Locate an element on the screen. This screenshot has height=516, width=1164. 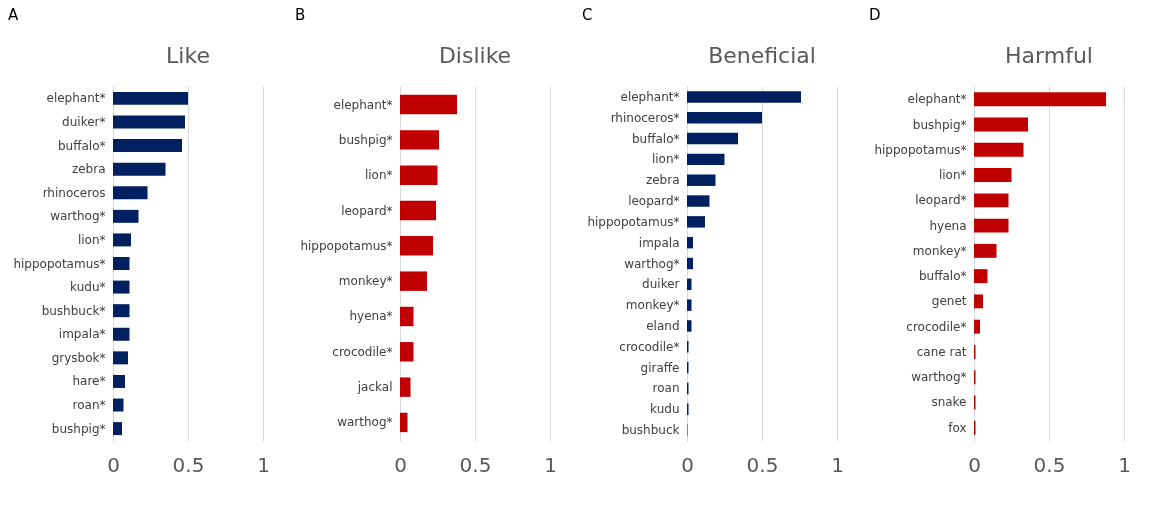
y-tick-label: rhinoceros is located at coordinates (74, 192).